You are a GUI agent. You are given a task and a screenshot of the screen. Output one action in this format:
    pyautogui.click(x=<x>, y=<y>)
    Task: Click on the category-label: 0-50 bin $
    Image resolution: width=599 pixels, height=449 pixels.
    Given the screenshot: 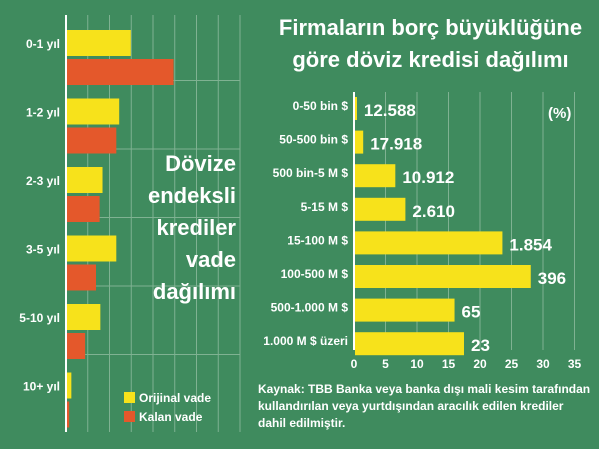 What is the action you would take?
    pyautogui.click(x=321, y=106)
    